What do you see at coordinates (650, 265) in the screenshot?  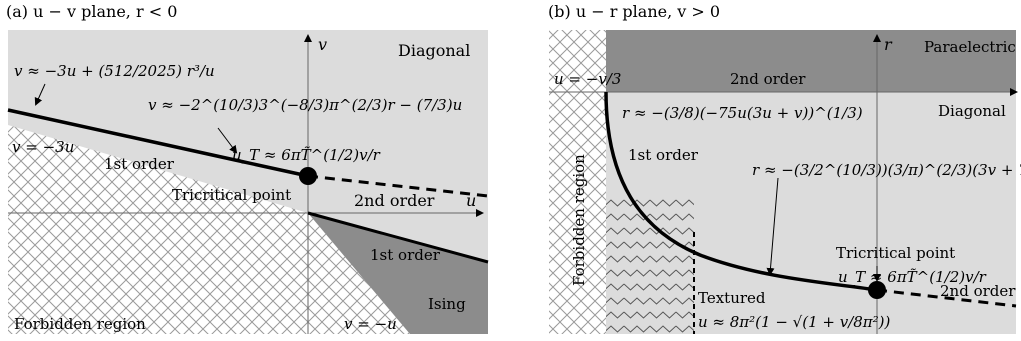 I see `textured-region` at bounding box center [650, 265].